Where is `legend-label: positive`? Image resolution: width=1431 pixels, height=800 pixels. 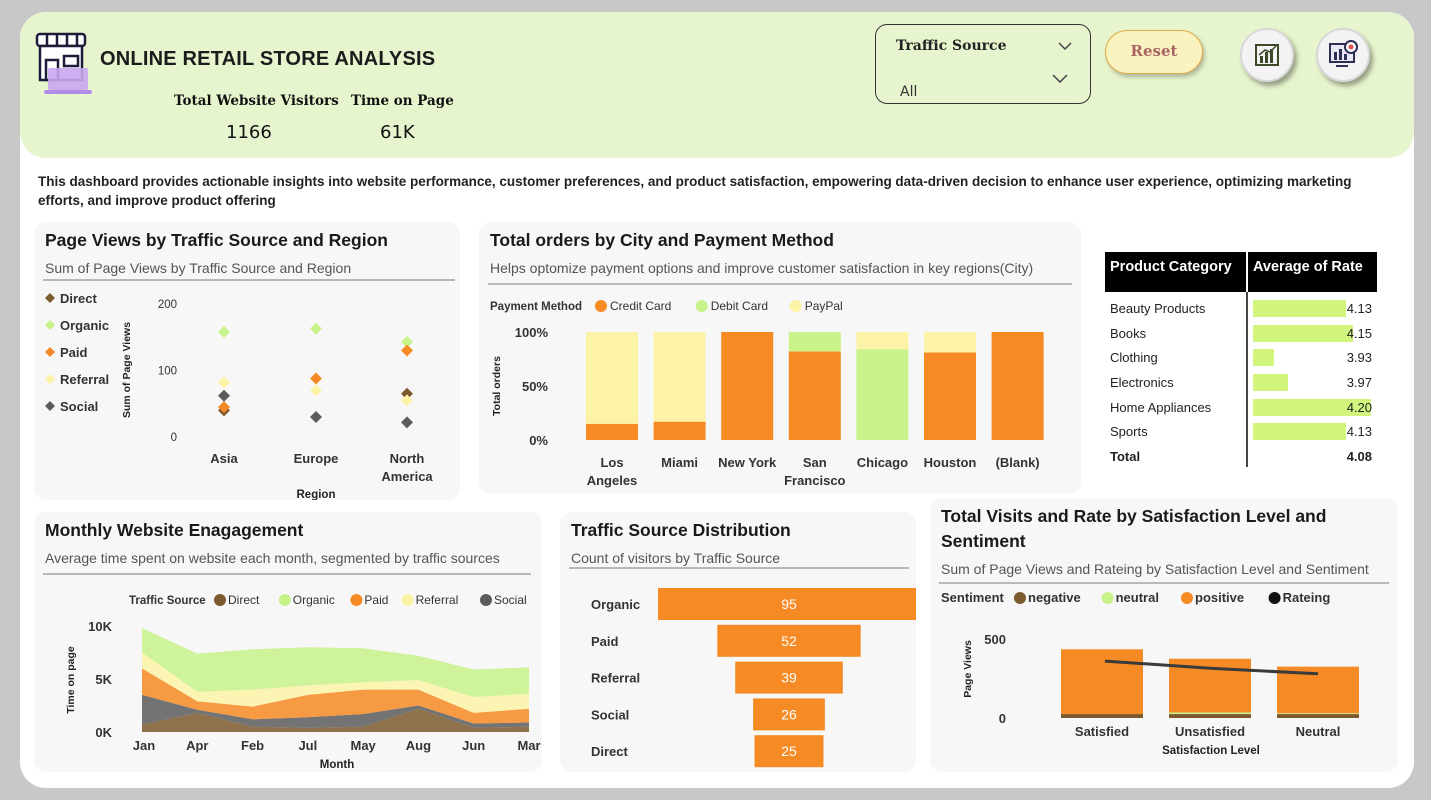 legend-label: positive is located at coordinates (1219, 597).